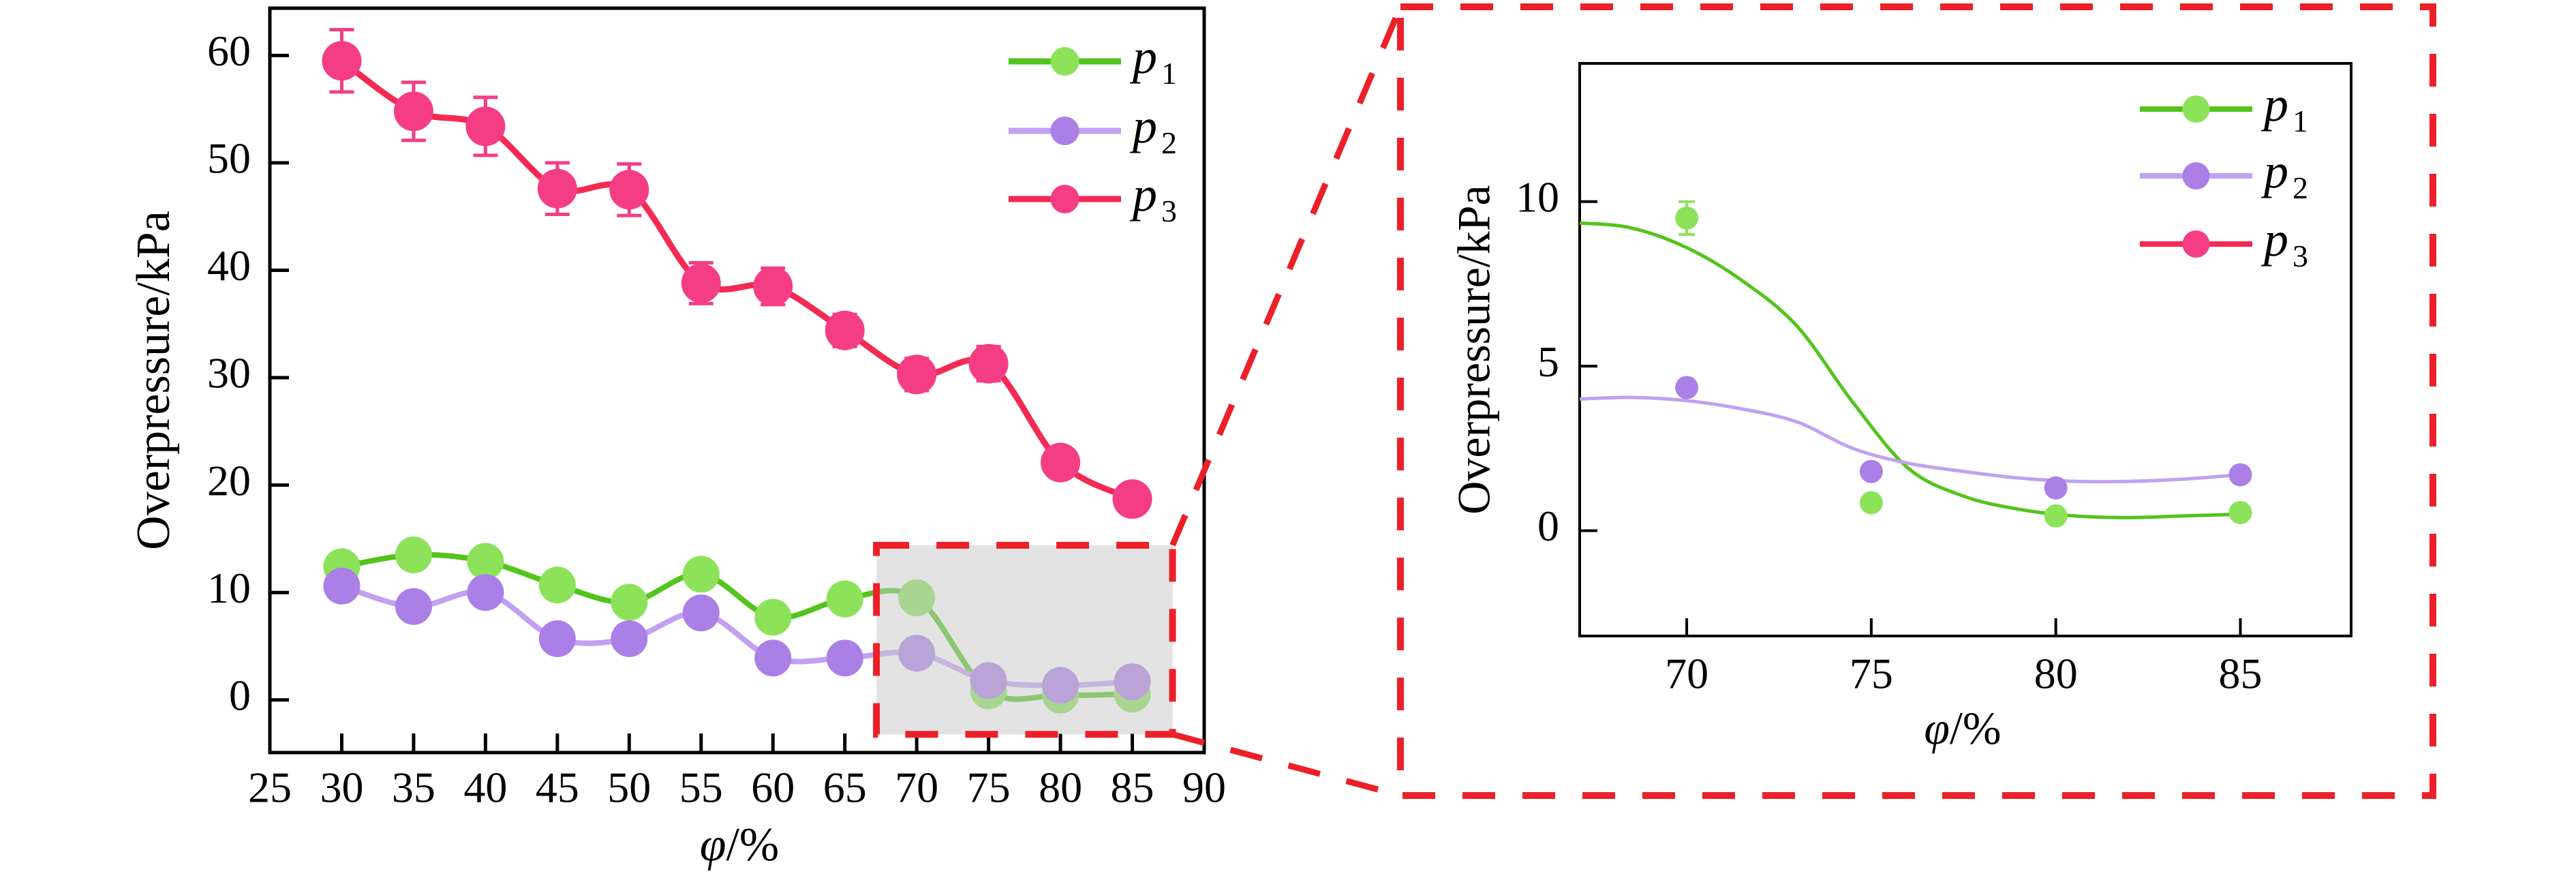 This screenshot has width=2576, height=878. What do you see at coordinates (2056, 674) in the screenshot?
I see `zoom-chart-x-tick-label: 80` at bounding box center [2056, 674].